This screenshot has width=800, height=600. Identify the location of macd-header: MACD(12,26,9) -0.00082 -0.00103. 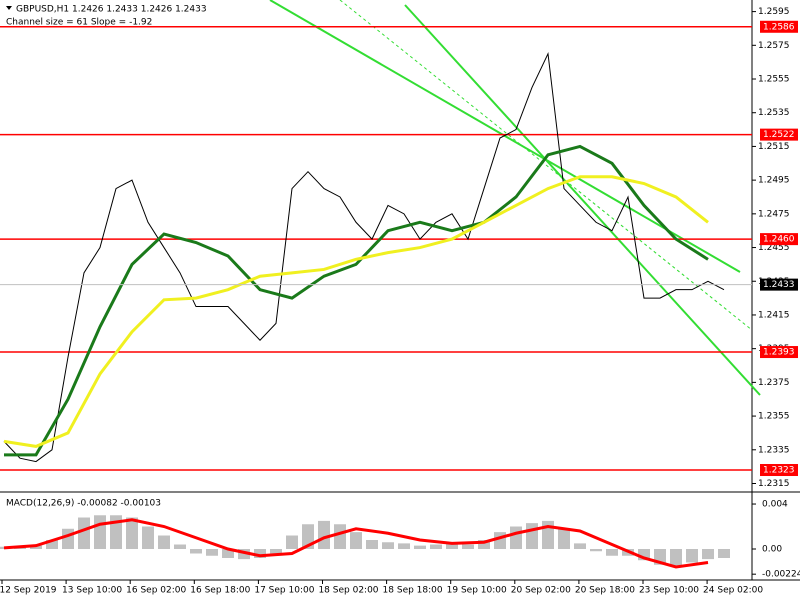
(83, 504).